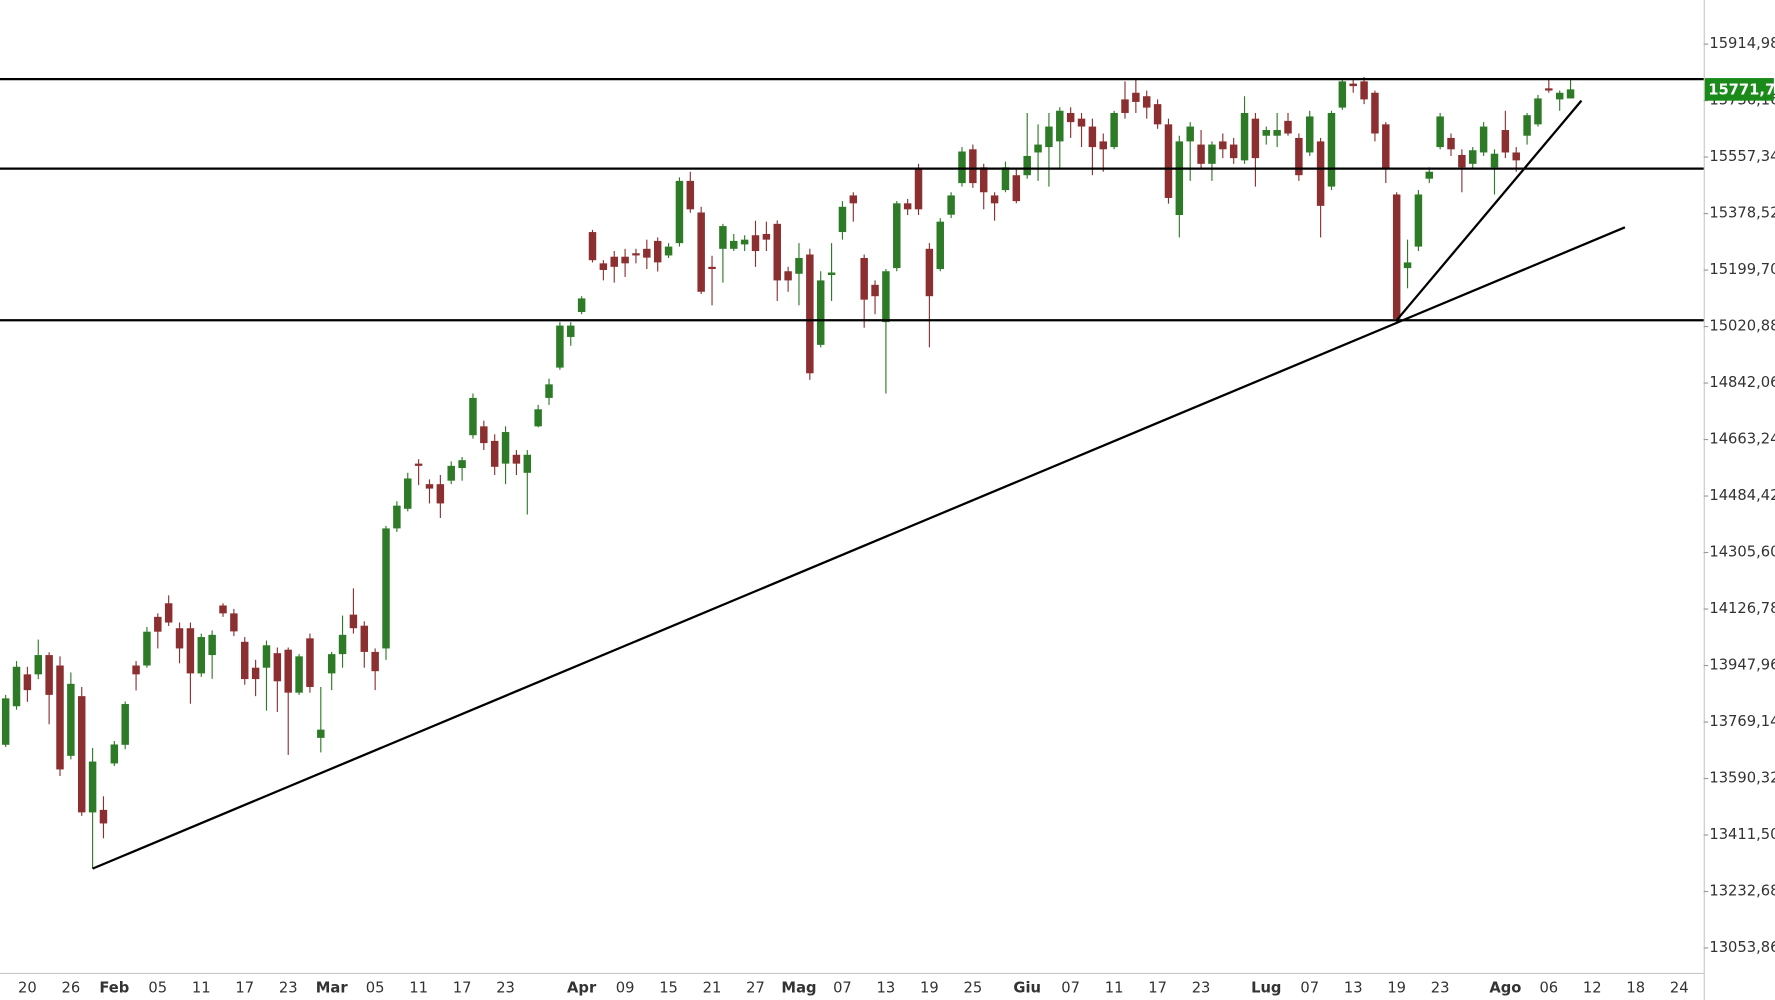  Describe the element at coordinates (1742, 777) in the screenshot. I see `y-tick-label: 13590,32` at that location.